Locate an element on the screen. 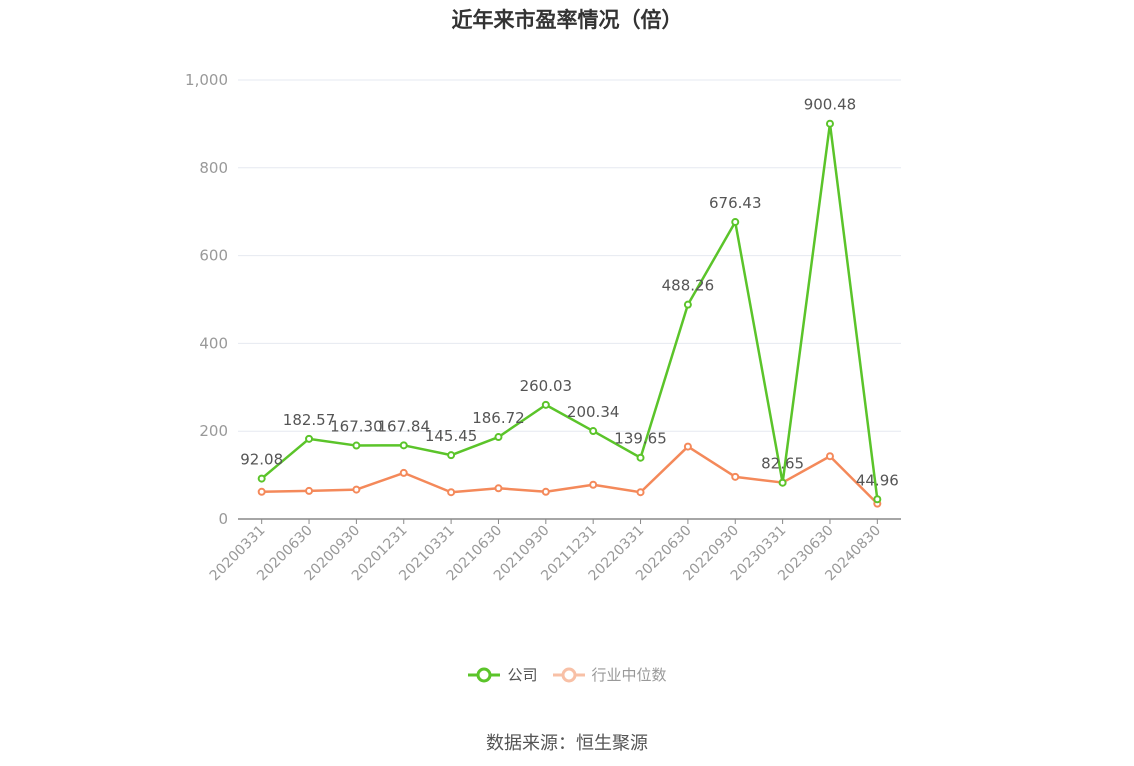 The width and height of the screenshot is (1134, 766). company-data-label: 676.43 is located at coordinates (735, 203).